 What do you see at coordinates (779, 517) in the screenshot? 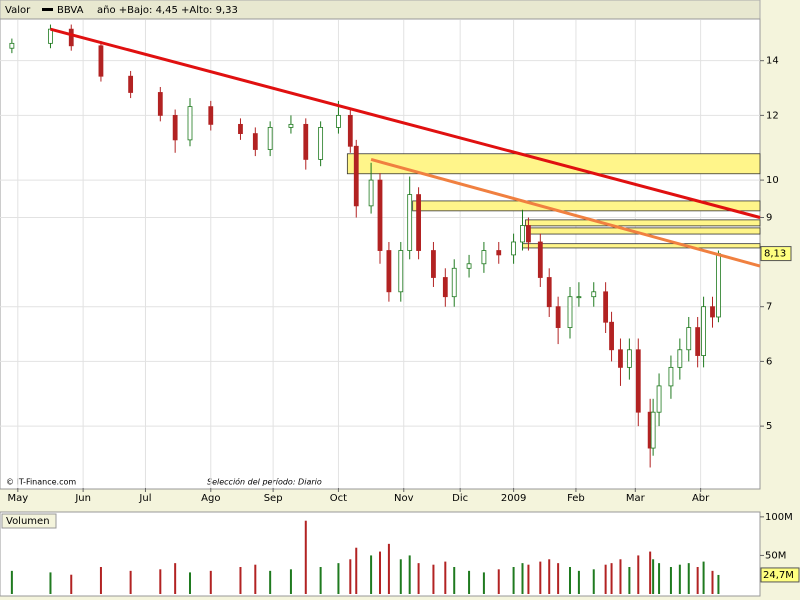
I see `y-tick-label: 100M` at bounding box center [779, 517].